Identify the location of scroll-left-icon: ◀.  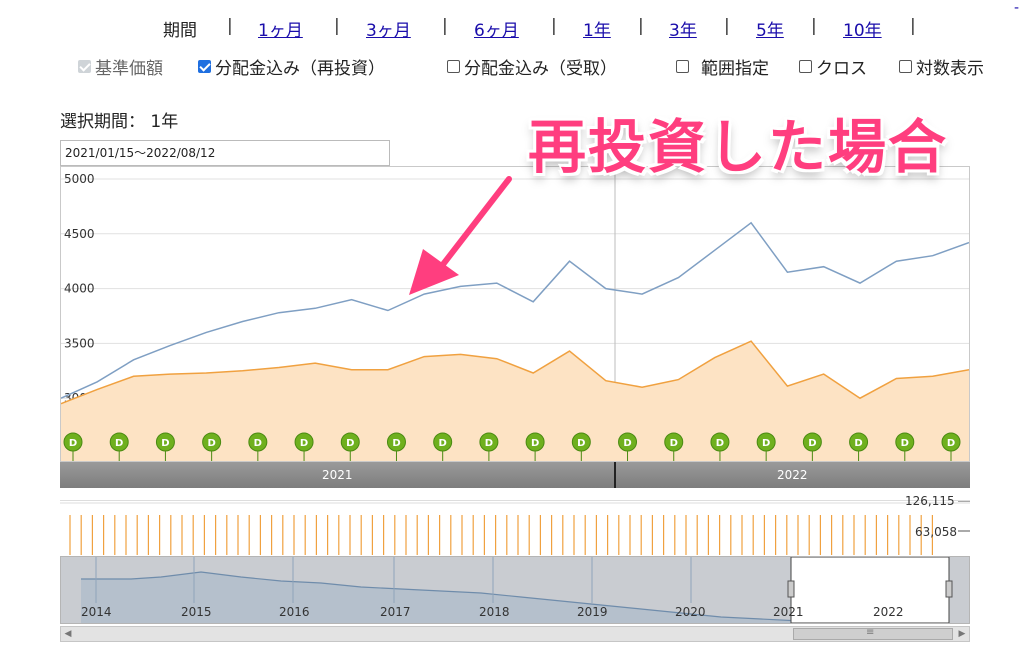
(68, 634).